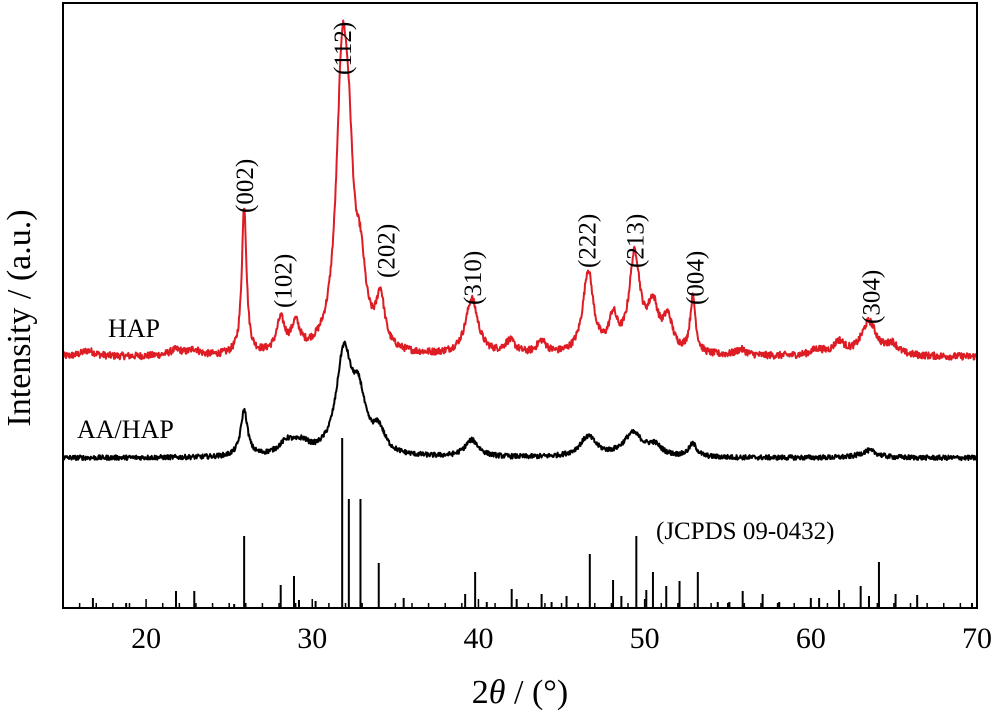 Image resolution: width=1000 pixels, height=721 pixels. What do you see at coordinates (588, 241) in the screenshot?
I see `peak-label-5: (222)` at bounding box center [588, 241].